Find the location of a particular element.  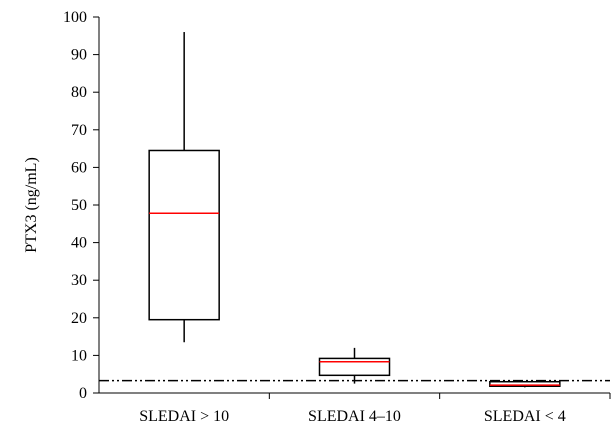

y-axis-ticks: 0 10 20 30 40 50 60 70 80 90 100 is located at coordinates (81, 205).